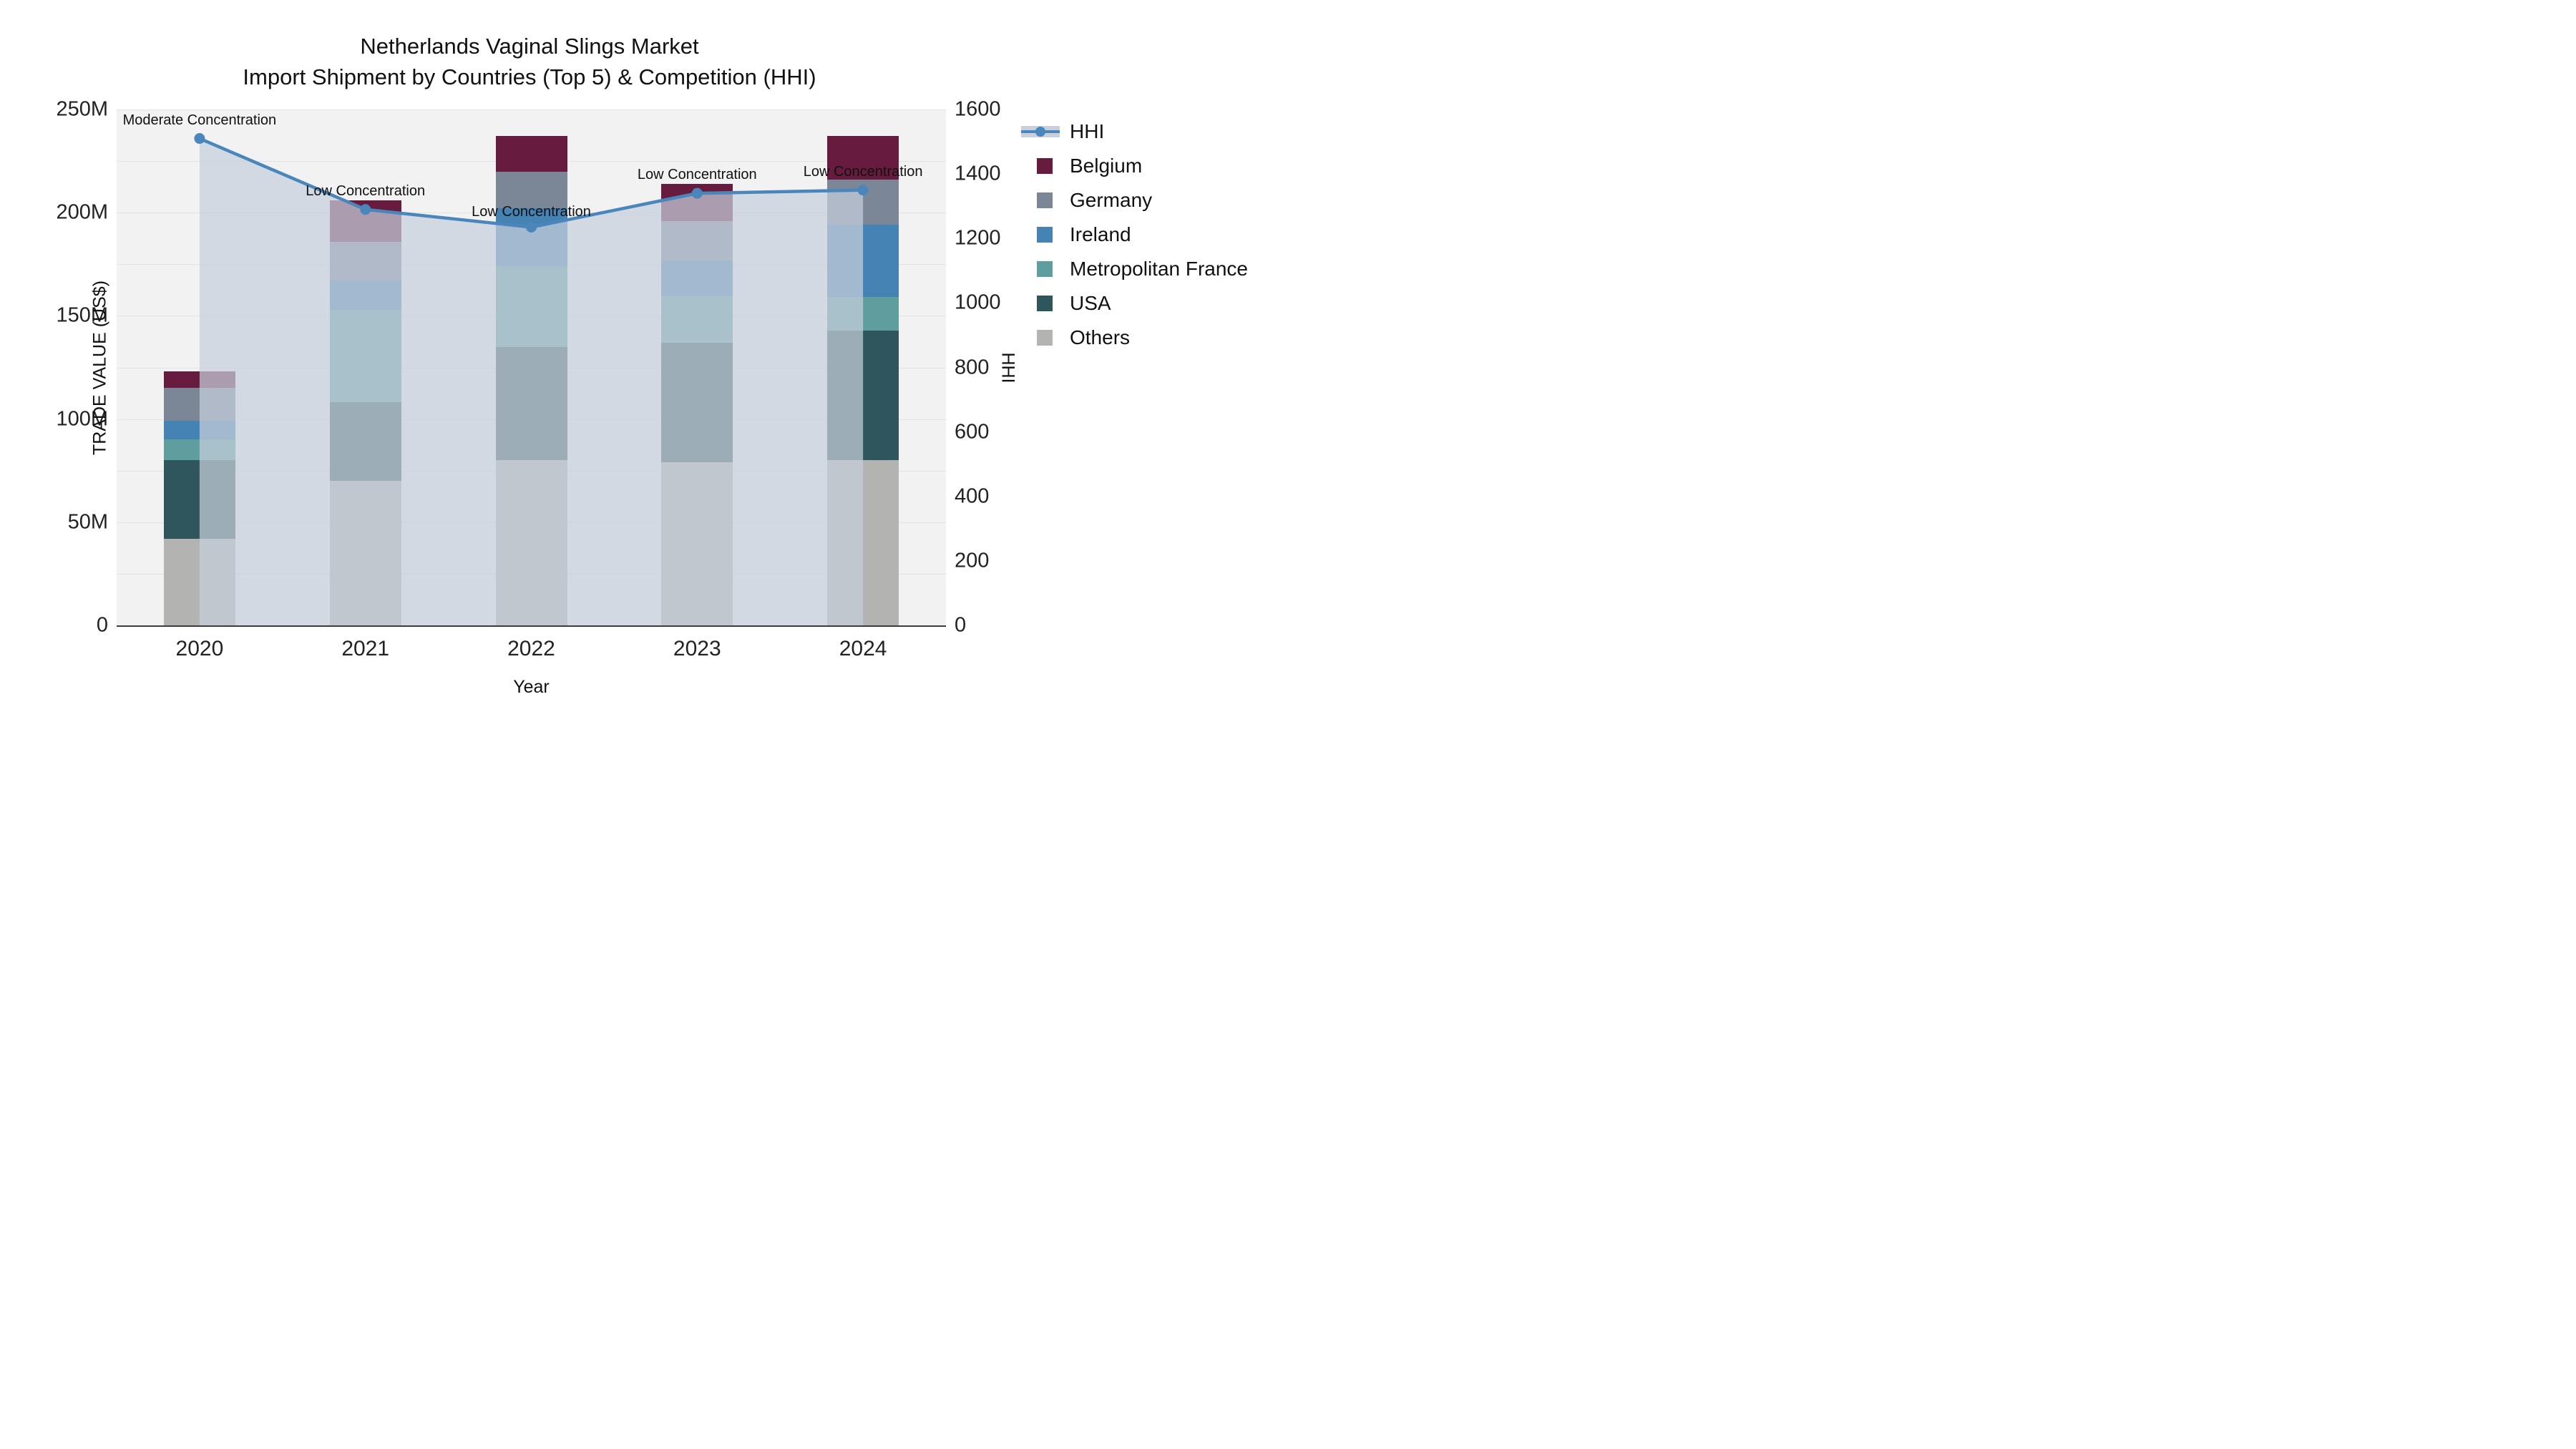 This screenshot has height=1449, width=2576. I want to click on legend-item-germany: Germany, so click(1134, 200).